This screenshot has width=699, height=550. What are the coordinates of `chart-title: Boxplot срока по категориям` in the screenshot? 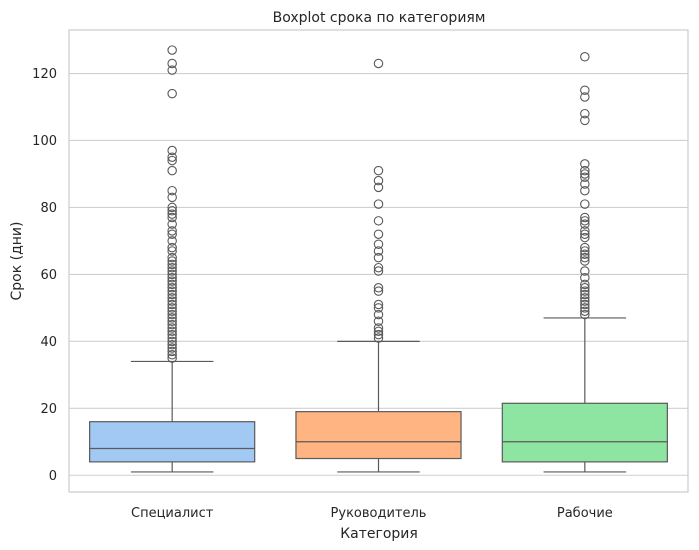 It's located at (379, 18).